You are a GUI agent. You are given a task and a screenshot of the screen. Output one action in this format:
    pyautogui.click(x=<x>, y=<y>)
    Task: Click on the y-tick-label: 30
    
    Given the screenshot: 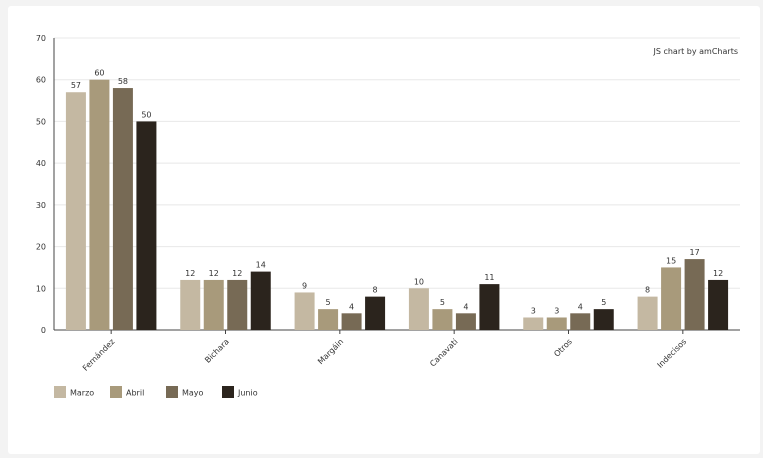 What is the action you would take?
    pyautogui.click(x=41, y=205)
    